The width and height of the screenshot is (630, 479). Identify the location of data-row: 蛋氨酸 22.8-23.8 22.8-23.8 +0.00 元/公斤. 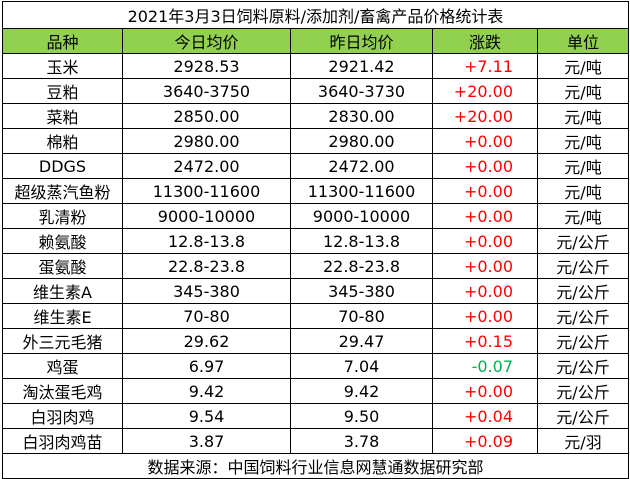
(315, 266).